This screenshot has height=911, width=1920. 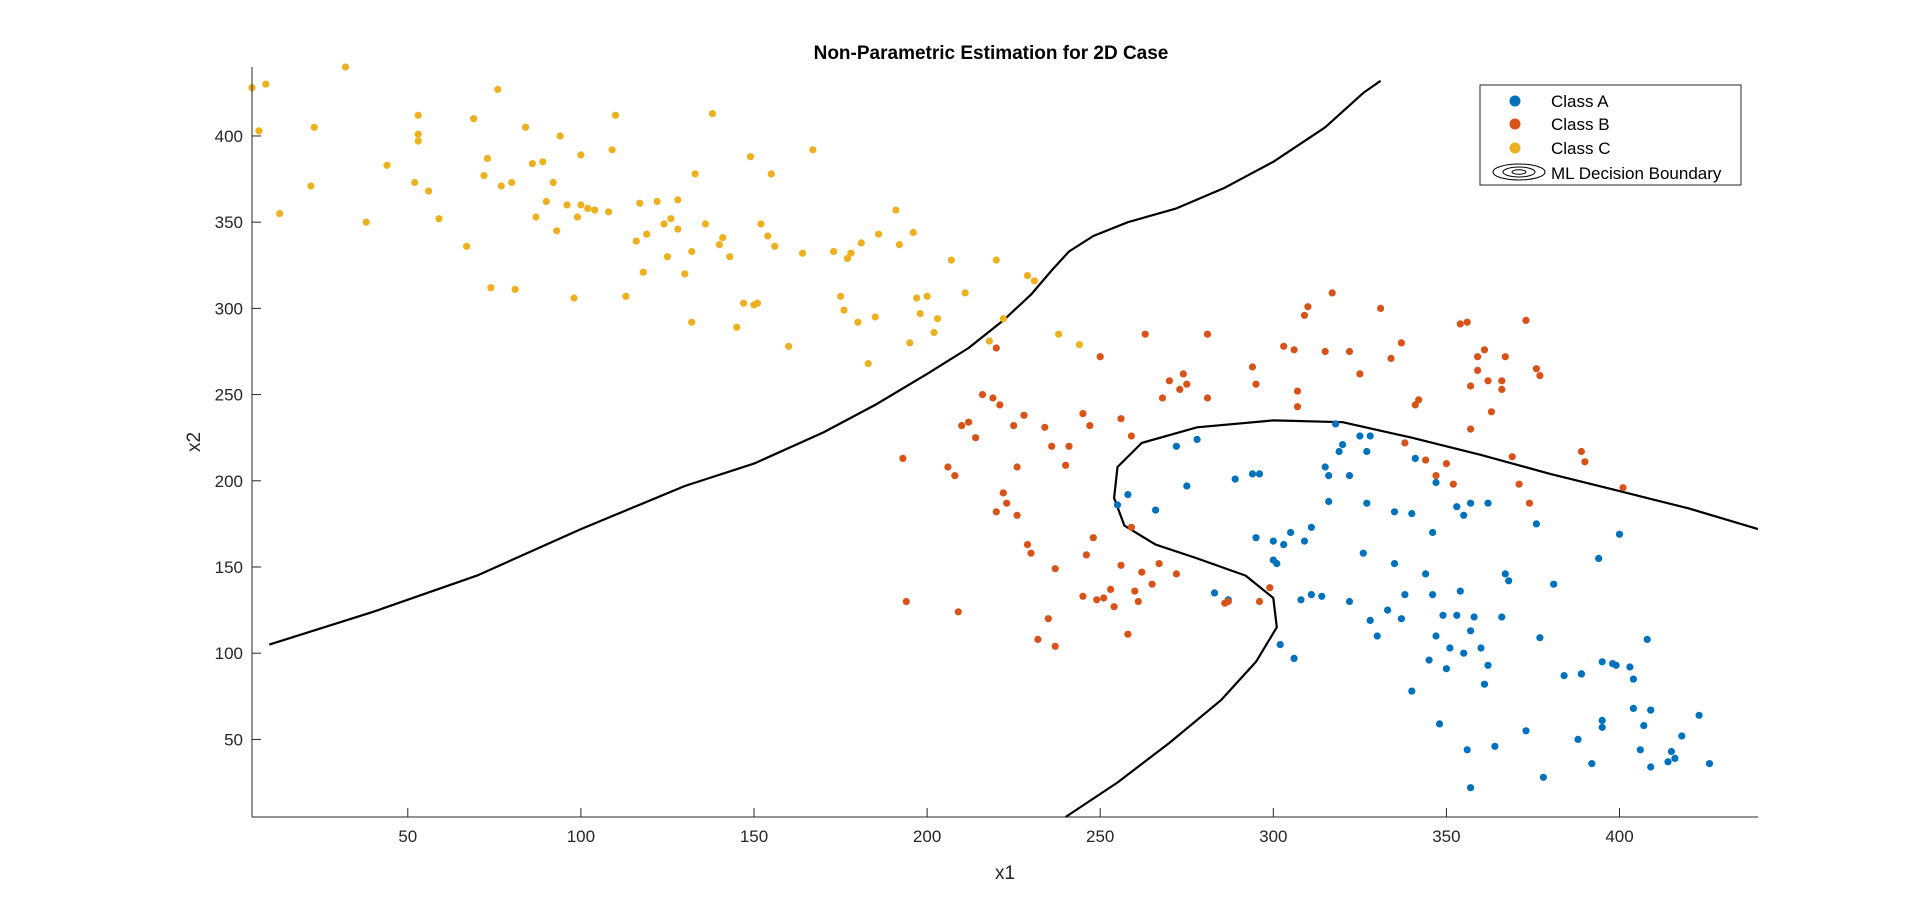 I want to click on y-tick-label: 200, so click(x=229, y=481).